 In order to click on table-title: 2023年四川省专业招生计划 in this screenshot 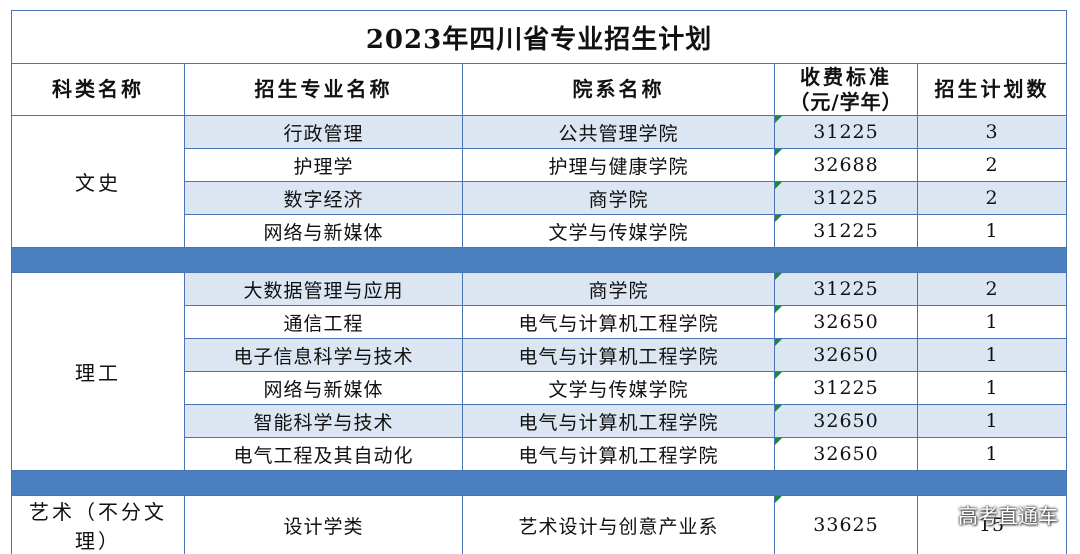, I will do `click(539, 37)`.